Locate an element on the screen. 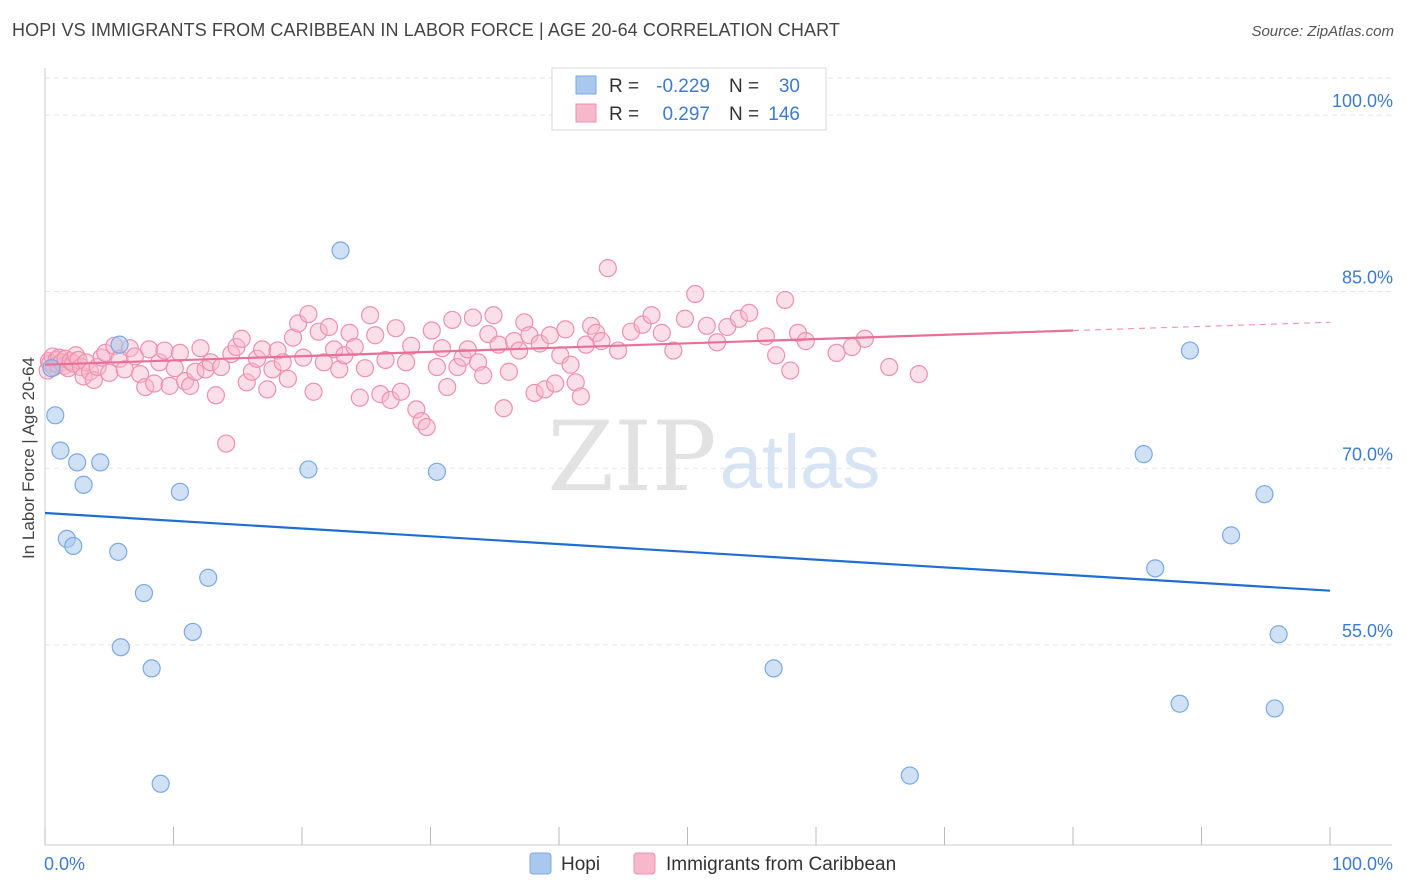 The width and height of the screenshot is (1406, 892). y-tick-label: 55.0% is located at coordinates (1367, 631).